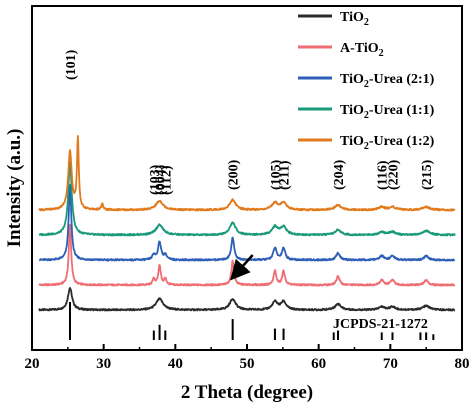 The height and width of the screenshot is (406, 474). Describe the element at coordinates (166, 180) in the screenshot. I see `peak-label: (112)` at that location.